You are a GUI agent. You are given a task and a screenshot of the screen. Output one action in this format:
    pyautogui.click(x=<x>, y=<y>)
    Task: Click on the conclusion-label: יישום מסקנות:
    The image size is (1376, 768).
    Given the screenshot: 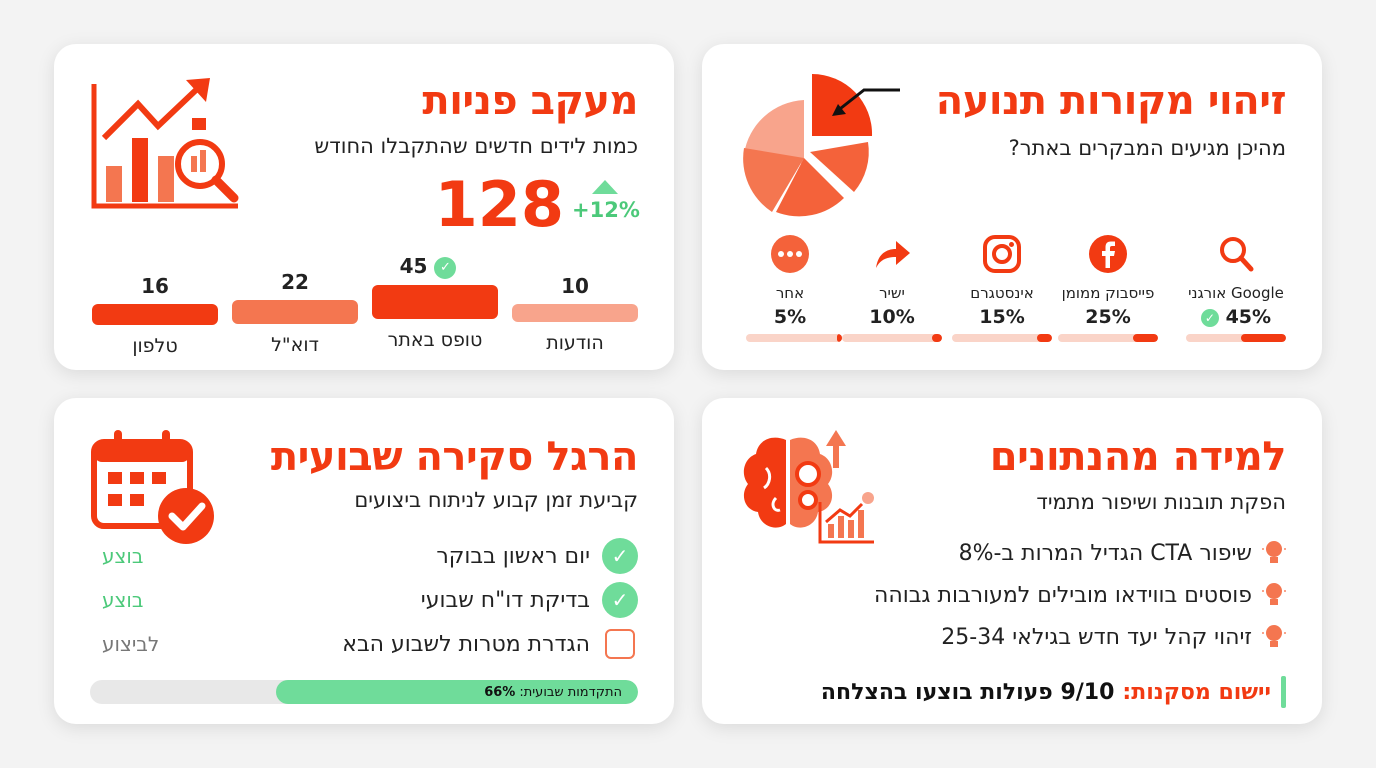 What is the action you would take?
    pyautogui.click(x=1196, y=692)
    